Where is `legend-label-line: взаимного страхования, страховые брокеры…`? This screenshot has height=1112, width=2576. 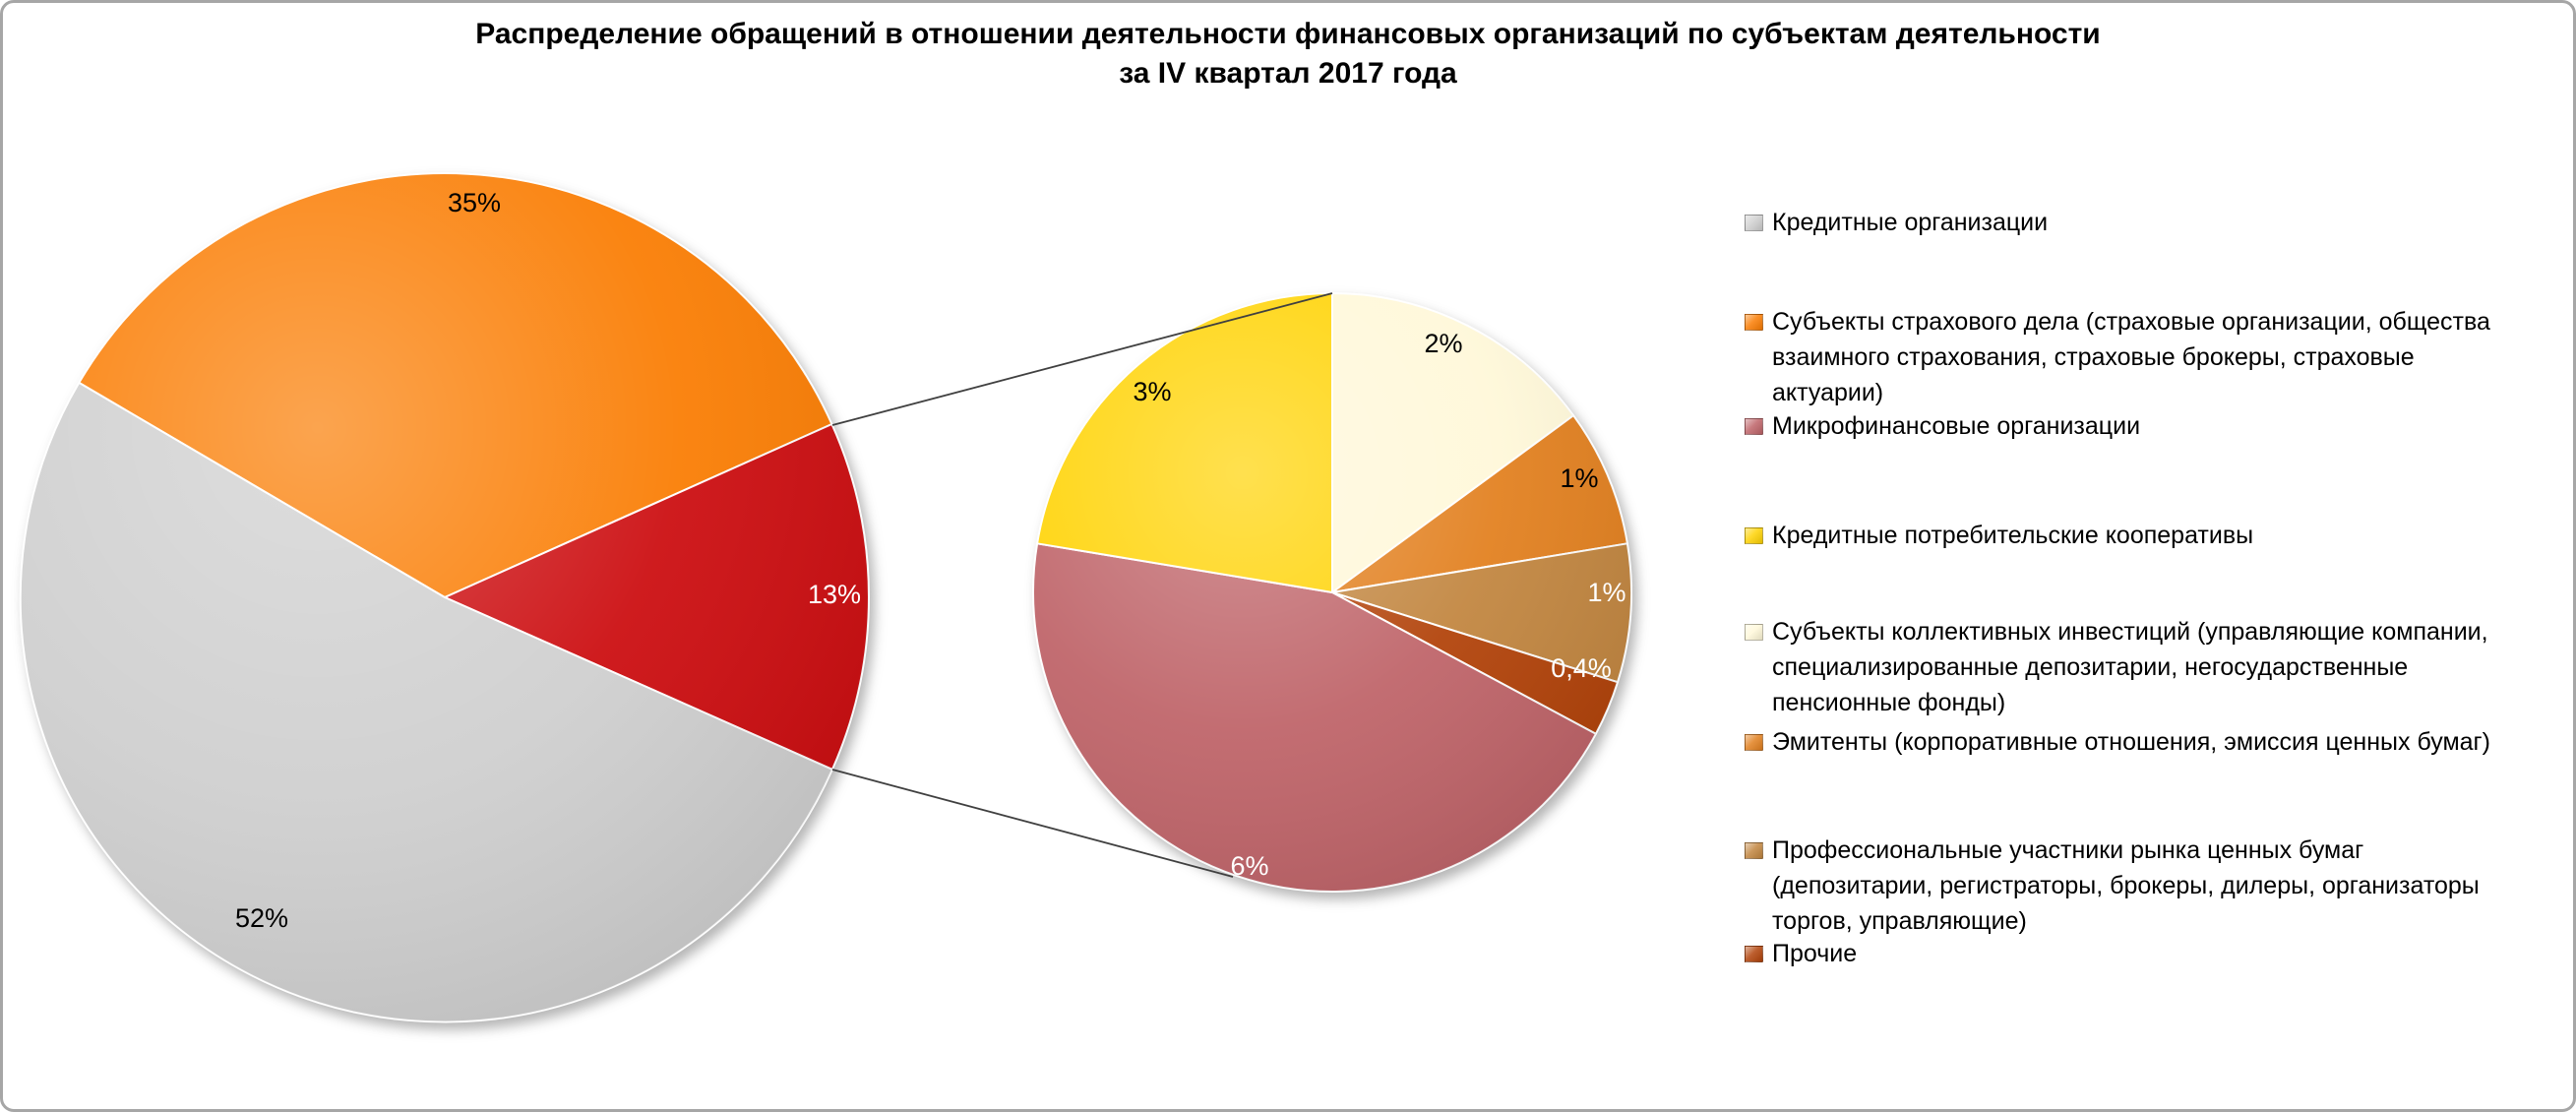 legend-label-line: взаимного страхования, страховые брокеры… is located at coordinates (2093, 357).